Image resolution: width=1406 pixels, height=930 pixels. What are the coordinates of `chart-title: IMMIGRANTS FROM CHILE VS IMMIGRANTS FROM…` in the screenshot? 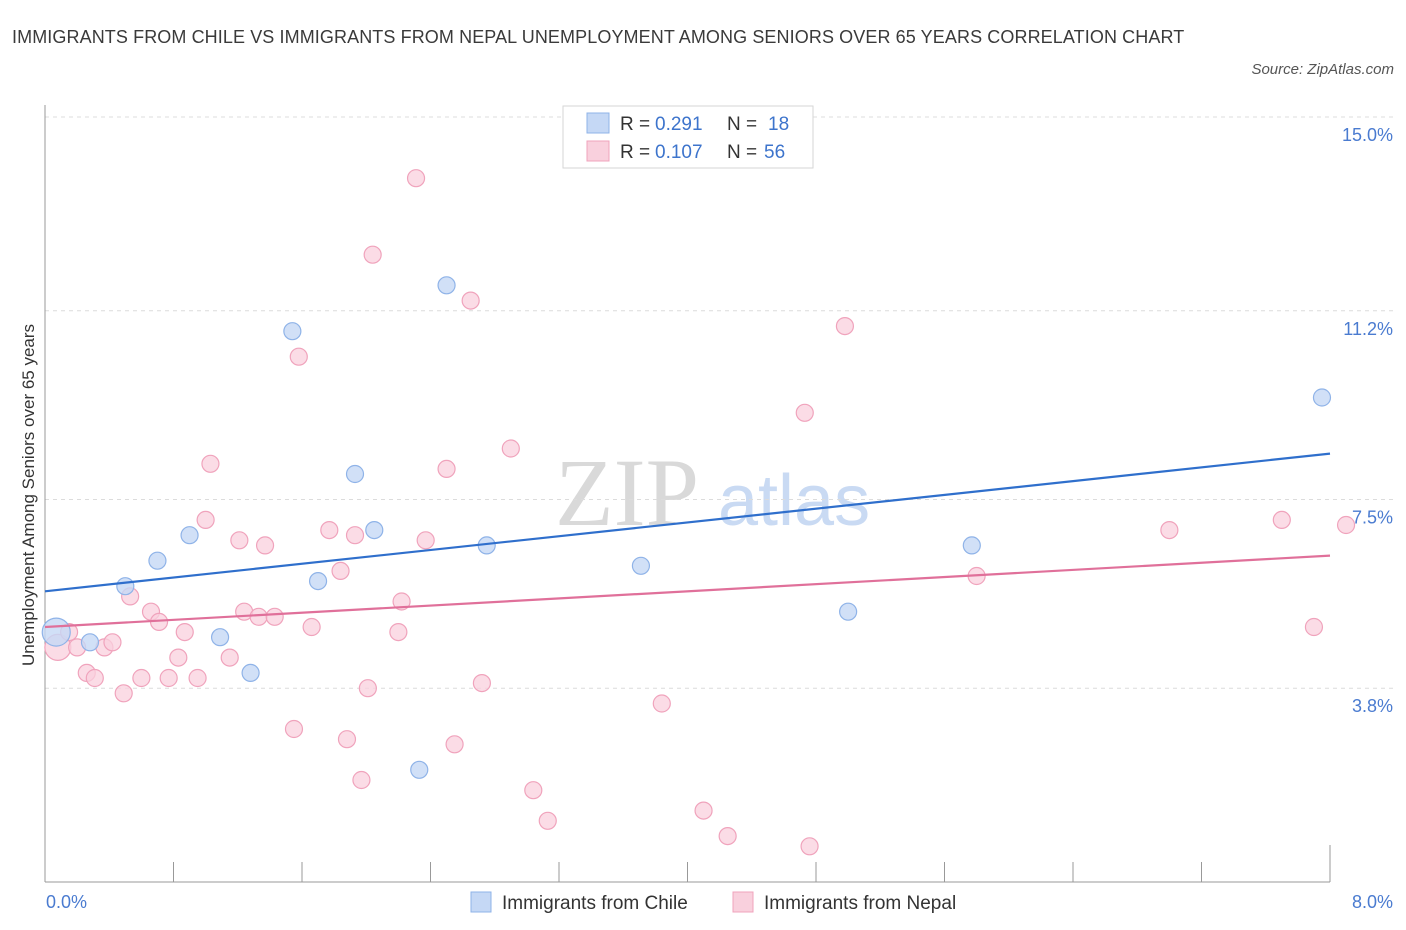 It's located at (598, 37).